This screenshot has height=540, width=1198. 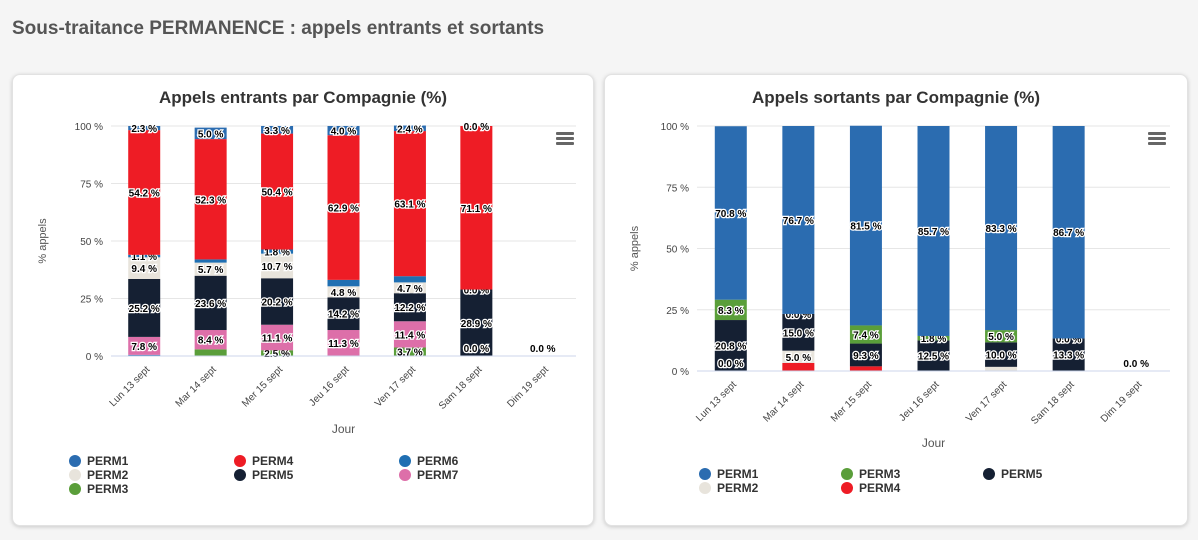 What do you see at coordinates (108, 461) in the screenshot?
I see `legend-item-label: PERM1` at bounding box center [108, 461].